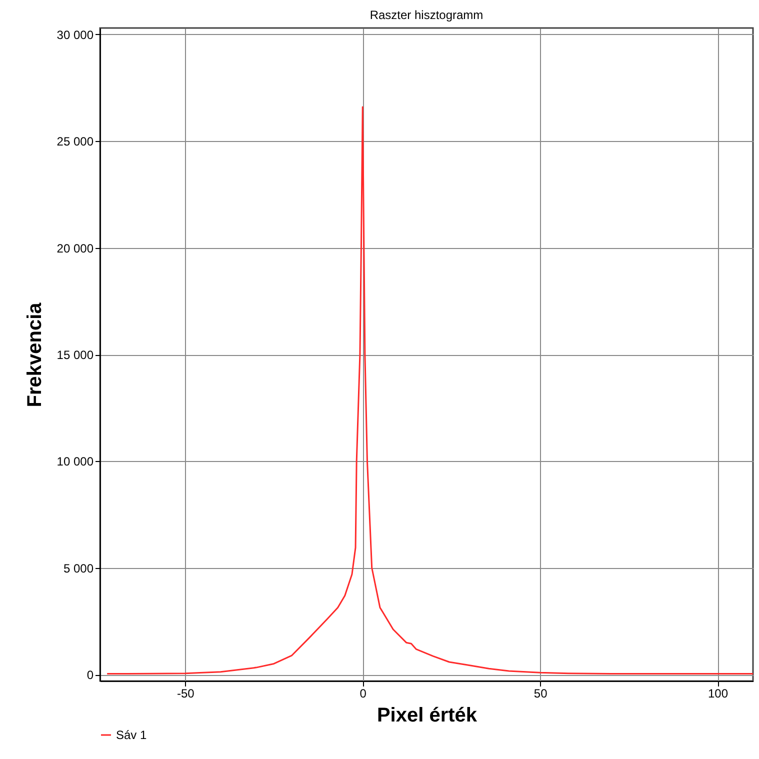  What do you see at coordinates (427, 715) in the screenshot?
I see `x-axis-title: Pixel érték` at bounding box center [427, 715].